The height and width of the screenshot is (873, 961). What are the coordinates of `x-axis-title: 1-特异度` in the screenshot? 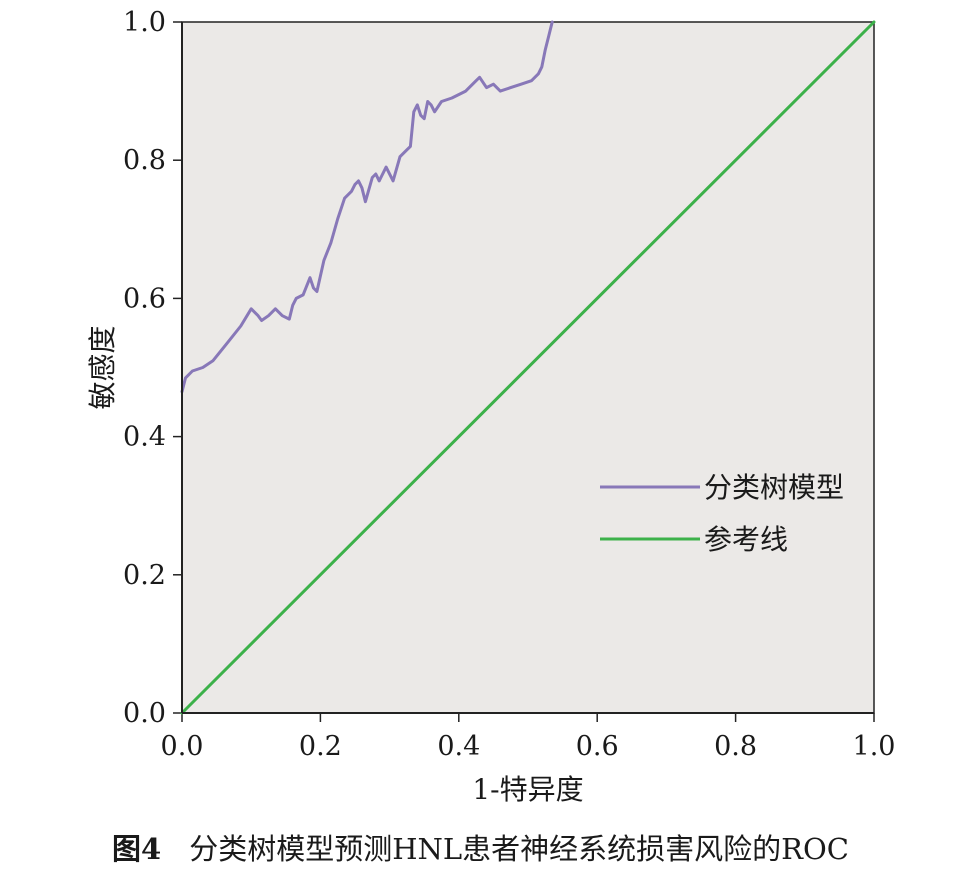 It's located at (527, 789).